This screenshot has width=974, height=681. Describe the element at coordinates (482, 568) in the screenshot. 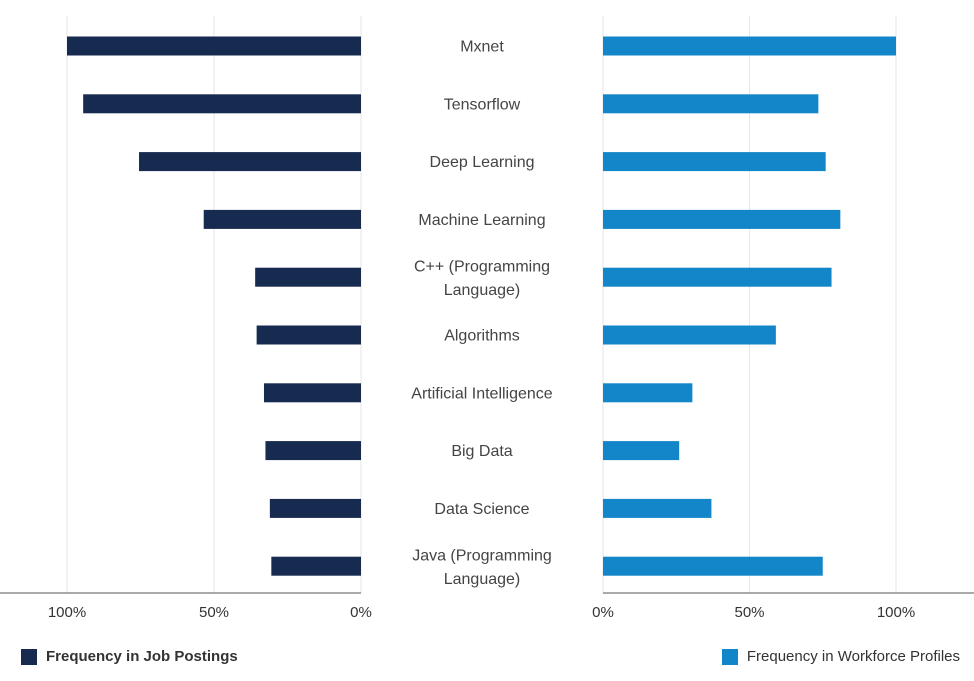

I see `category-label: Java (Programming Language)` at that location.